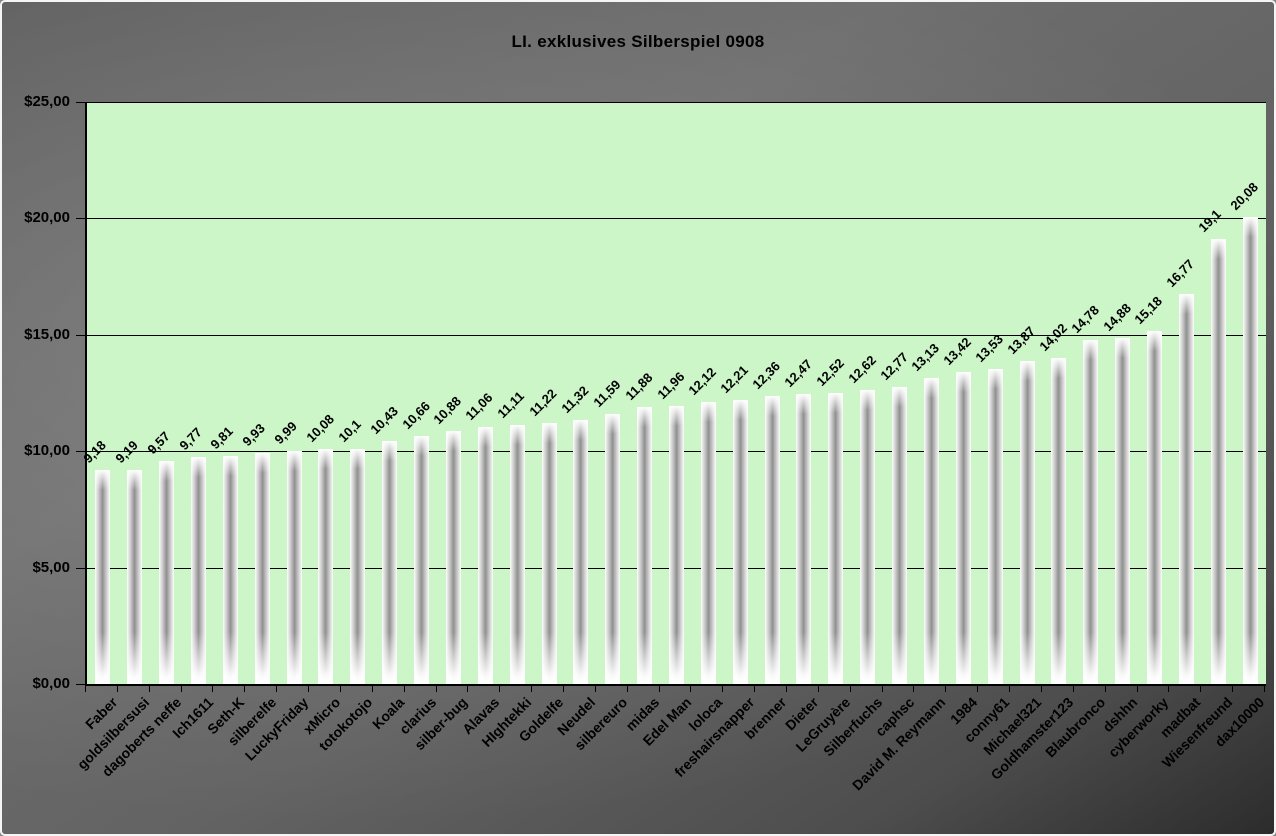 This screenshot has width=1276, height=836. I want to click on bar-dshhn, so click(1123, 510).